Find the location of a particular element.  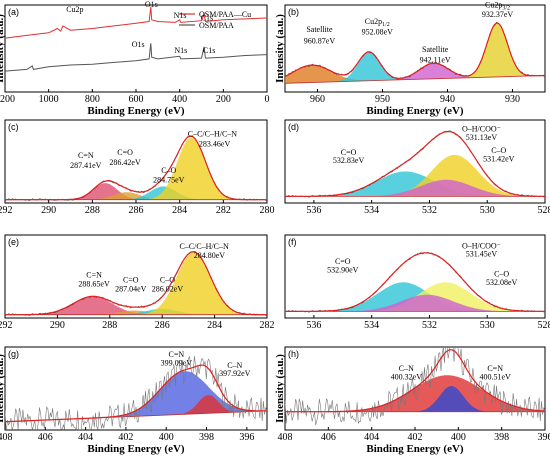

legend-label: OSM/PAA is located at coordinates (216, 25).